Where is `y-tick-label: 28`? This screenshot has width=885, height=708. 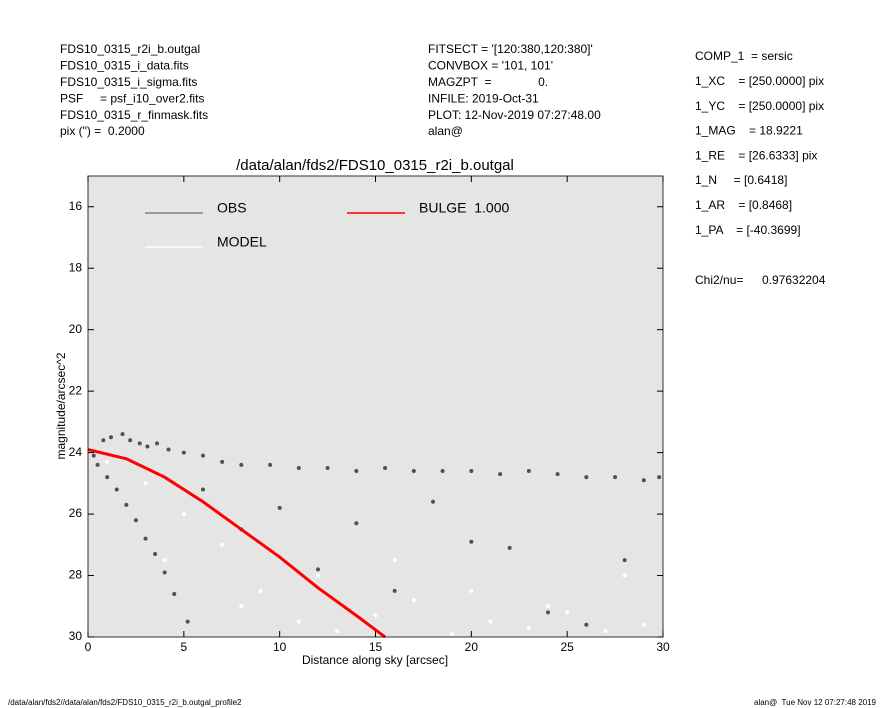
y-tick-label: 28 is located at coordinates (76, 575).